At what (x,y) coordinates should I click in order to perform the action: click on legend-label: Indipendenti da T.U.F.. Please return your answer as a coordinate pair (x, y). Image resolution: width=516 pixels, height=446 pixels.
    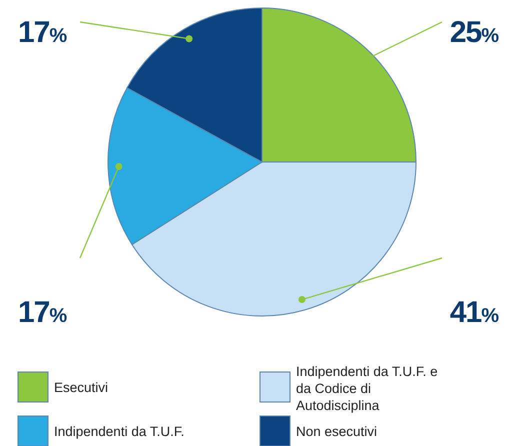
    Looking at the image, I should click on (119, 431).